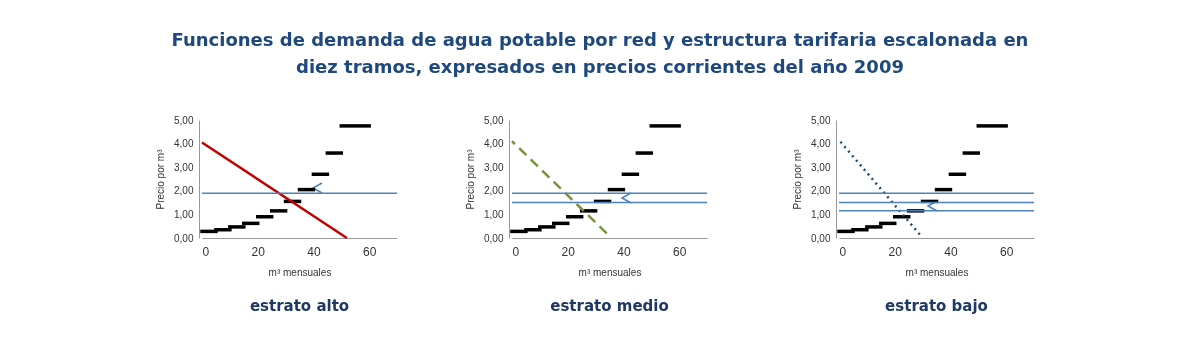 This screenshot has width=1200, height=350. Describe the element at coordinates (936, 306) in the screenshot. I see `text: estrato bajo` at that location.